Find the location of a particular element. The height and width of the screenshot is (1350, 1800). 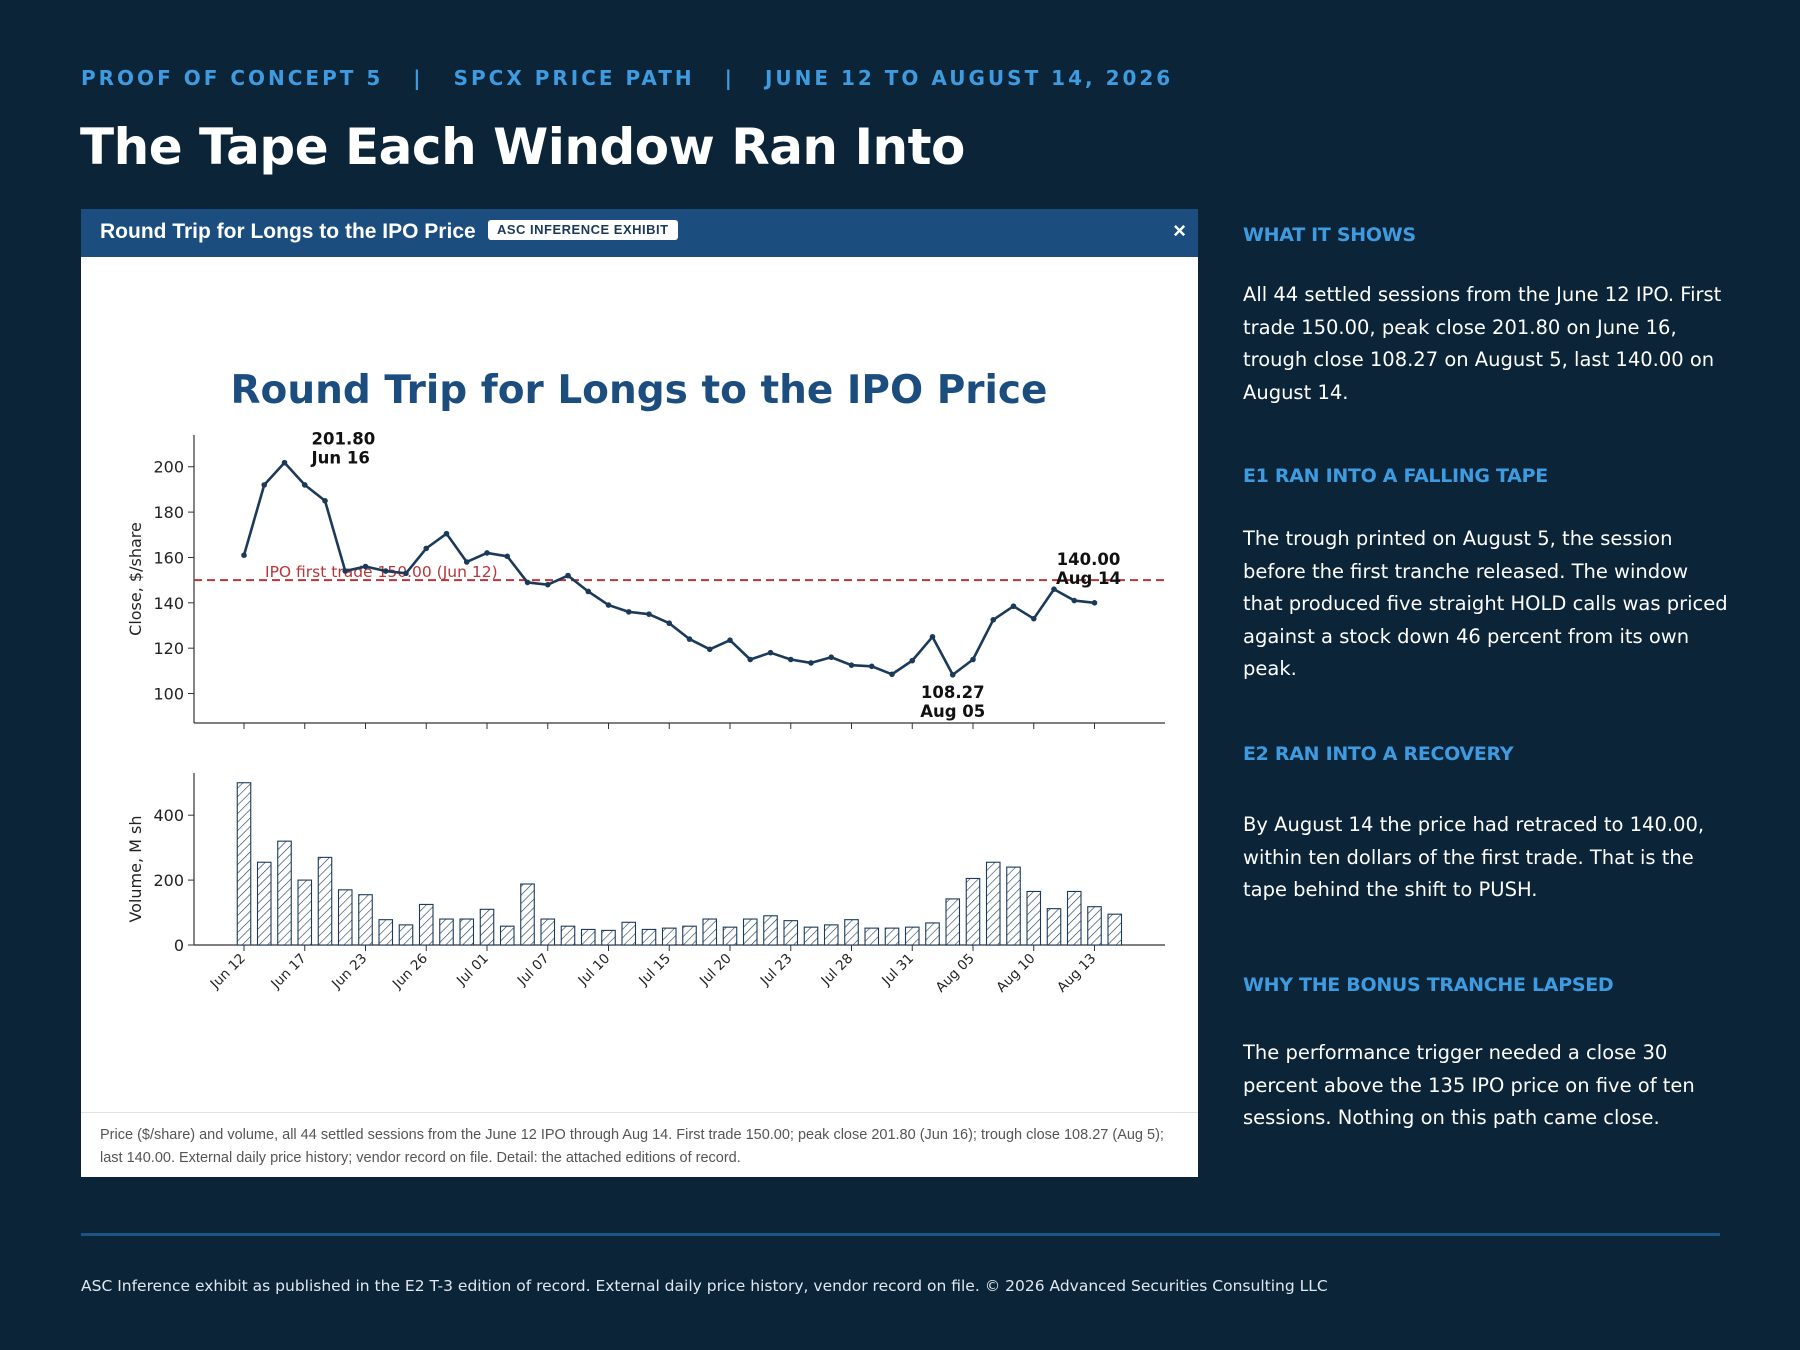

ipo-reference-label: IPO first trade 150.00 (Jun 12) is located at coordinates (381, 572).